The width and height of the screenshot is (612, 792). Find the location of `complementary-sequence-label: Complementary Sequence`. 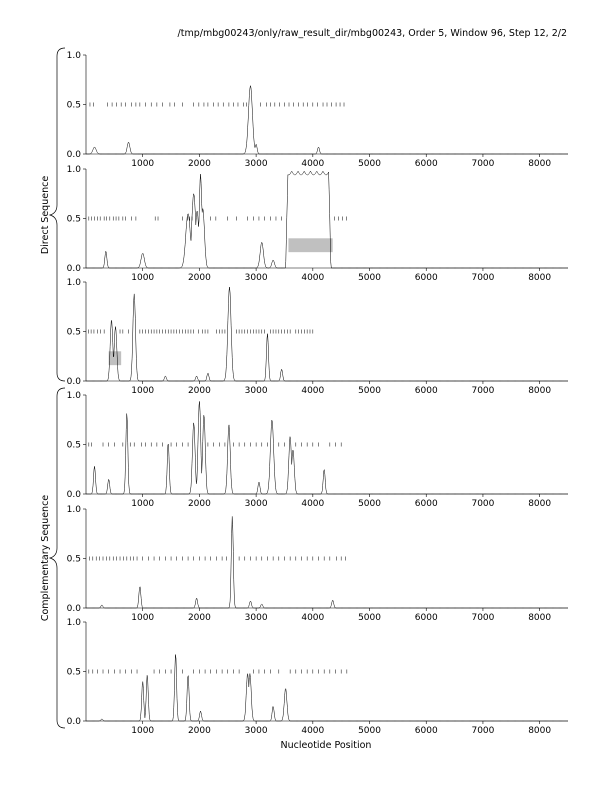

complementary-sequence-label: Complementary Sequence is located at coordinates (45, 558).